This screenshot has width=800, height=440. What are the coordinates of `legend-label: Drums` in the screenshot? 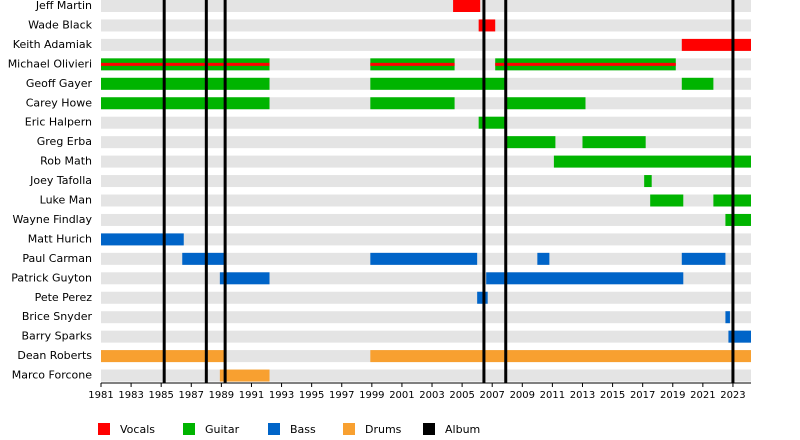 It's located at (383, 429).